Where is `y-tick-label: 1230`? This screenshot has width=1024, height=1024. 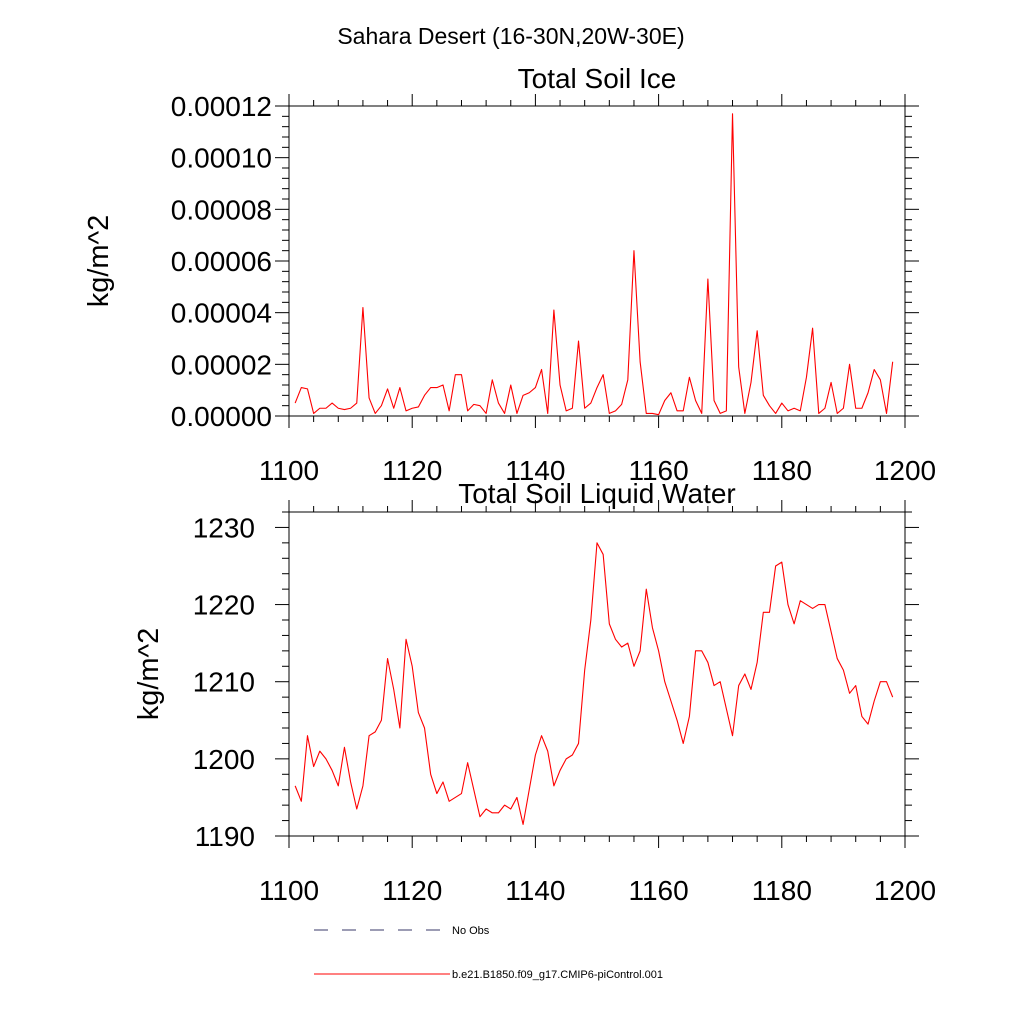 y-tick-label: 1230 is located at coordinates (224, 527).